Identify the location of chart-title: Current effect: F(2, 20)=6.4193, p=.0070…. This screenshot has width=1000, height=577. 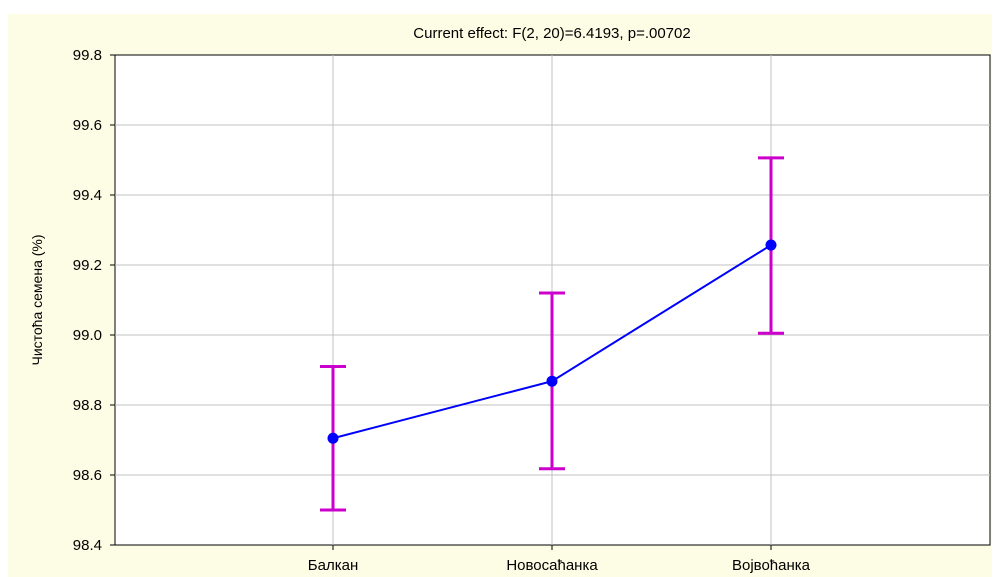
(551, 33).